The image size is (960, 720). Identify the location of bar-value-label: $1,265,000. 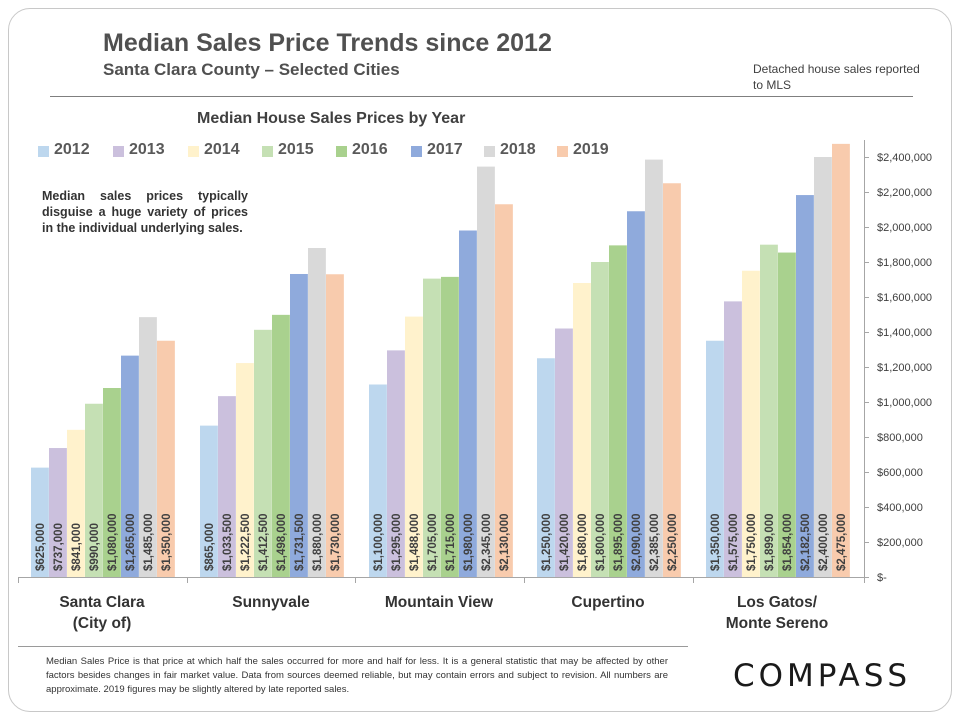
(131, 542).